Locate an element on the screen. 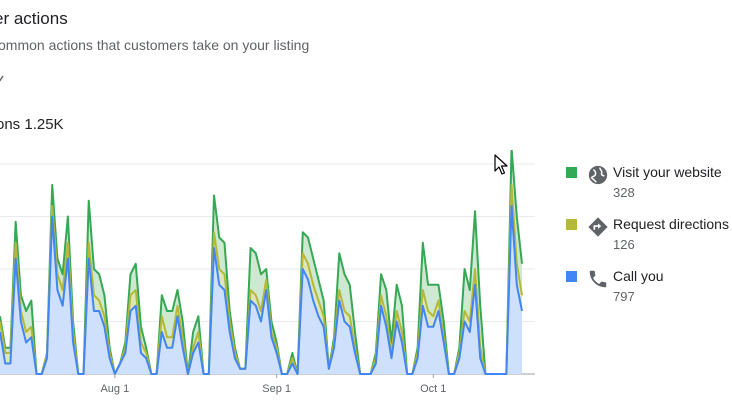 This screenshot has width=732, height=411. globe-icon is located at coordinates (598, 175).